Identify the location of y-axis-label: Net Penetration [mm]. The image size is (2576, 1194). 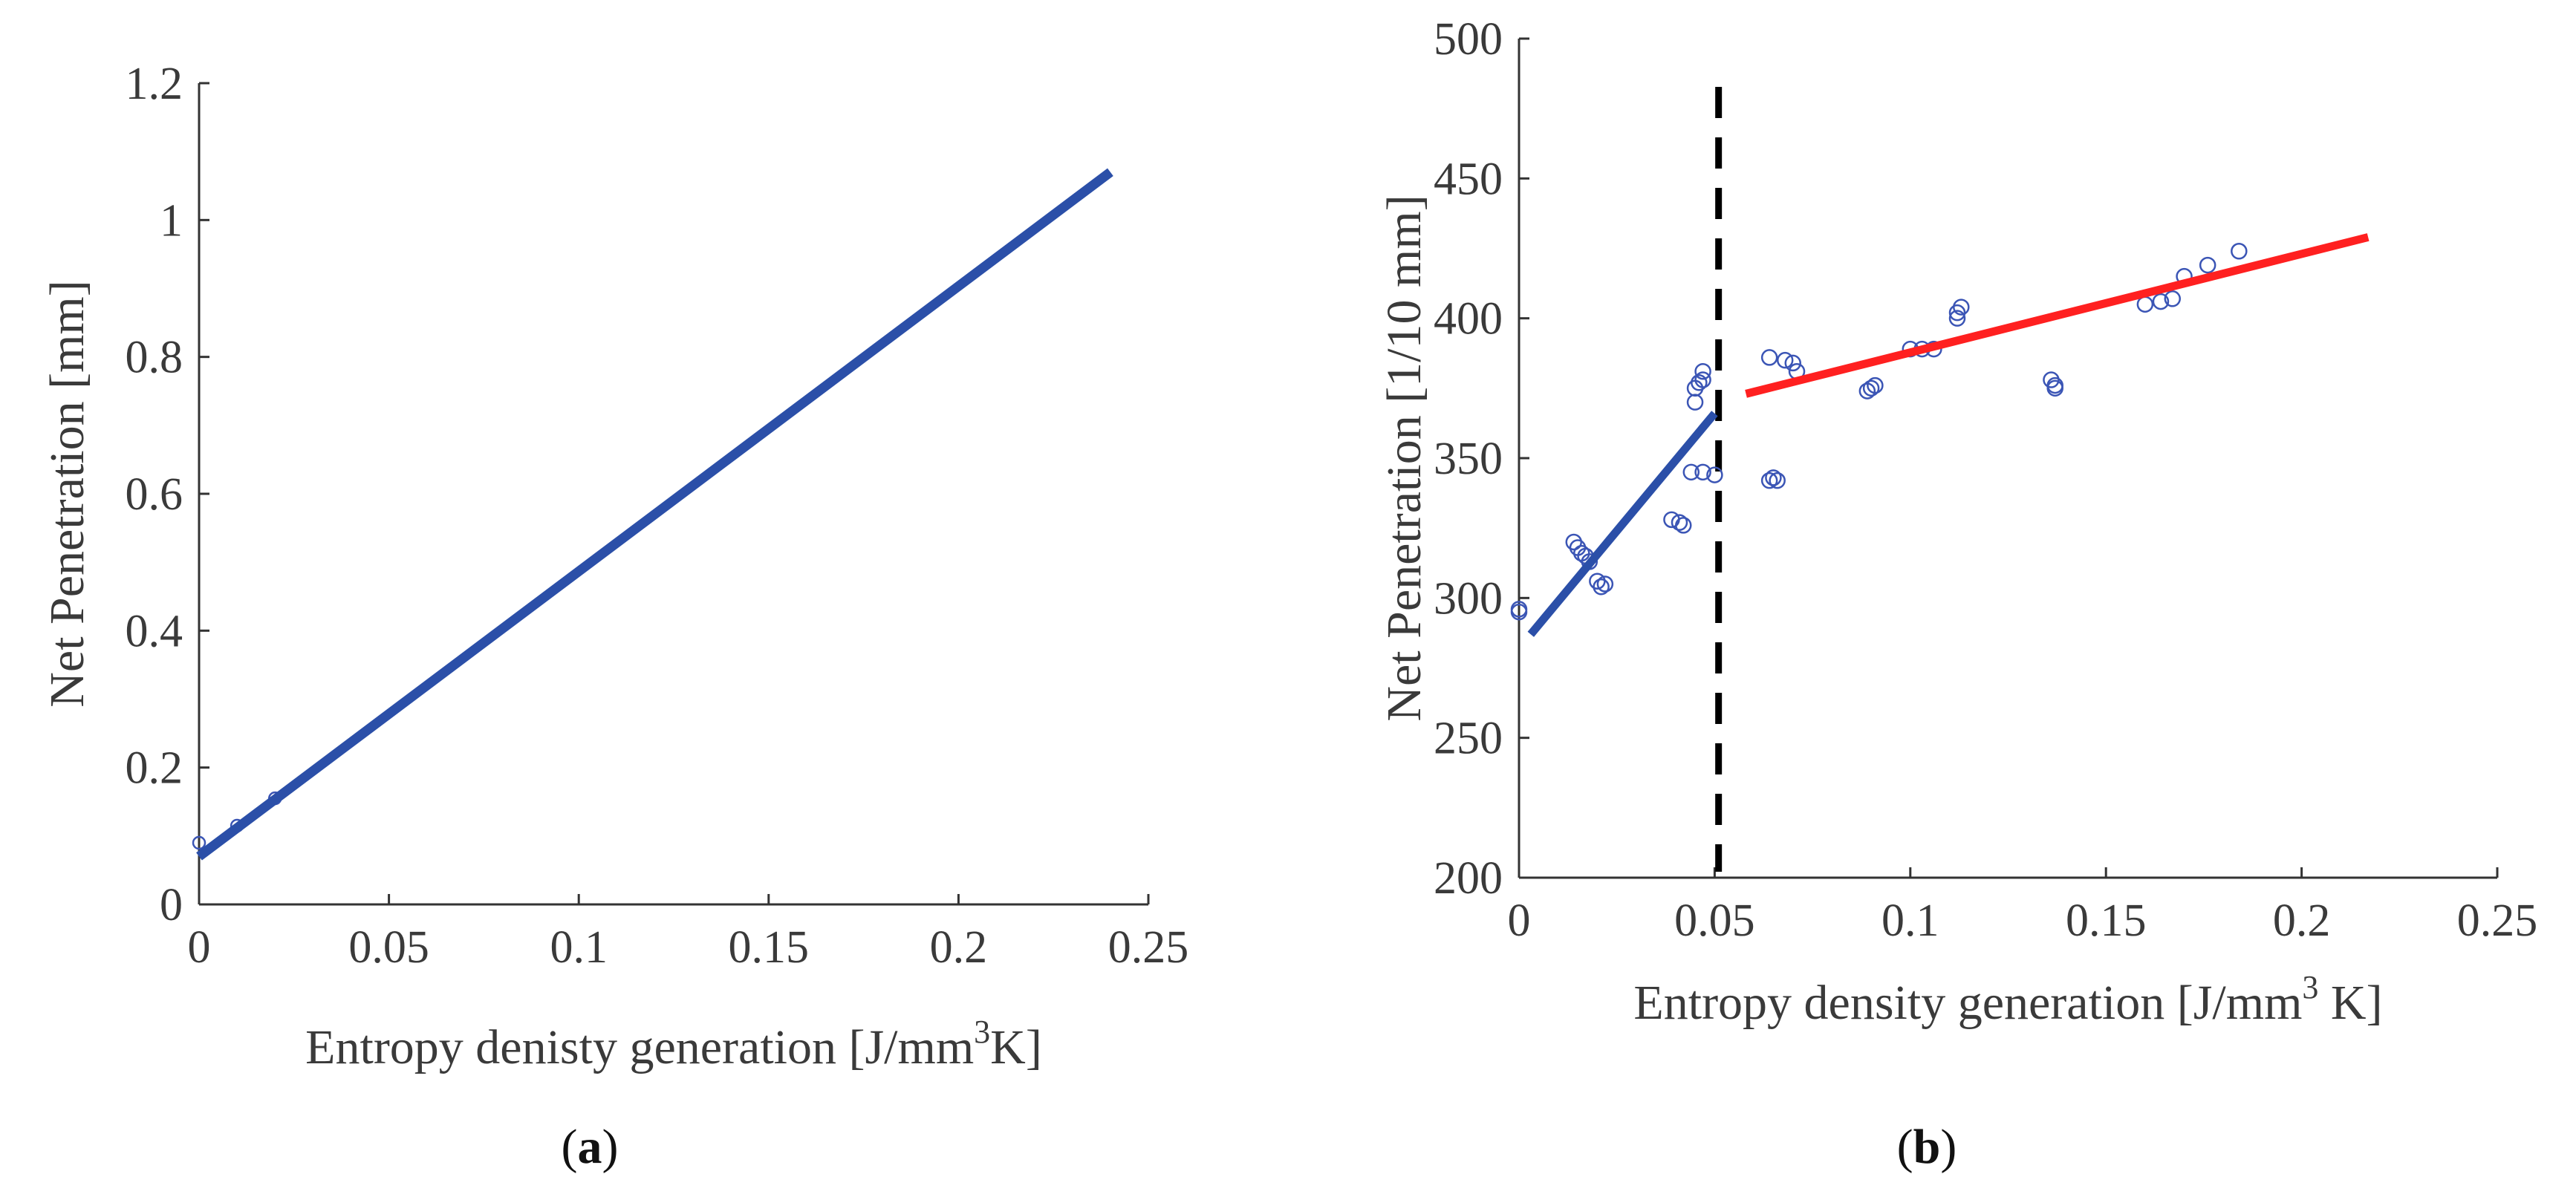
(67, 494).